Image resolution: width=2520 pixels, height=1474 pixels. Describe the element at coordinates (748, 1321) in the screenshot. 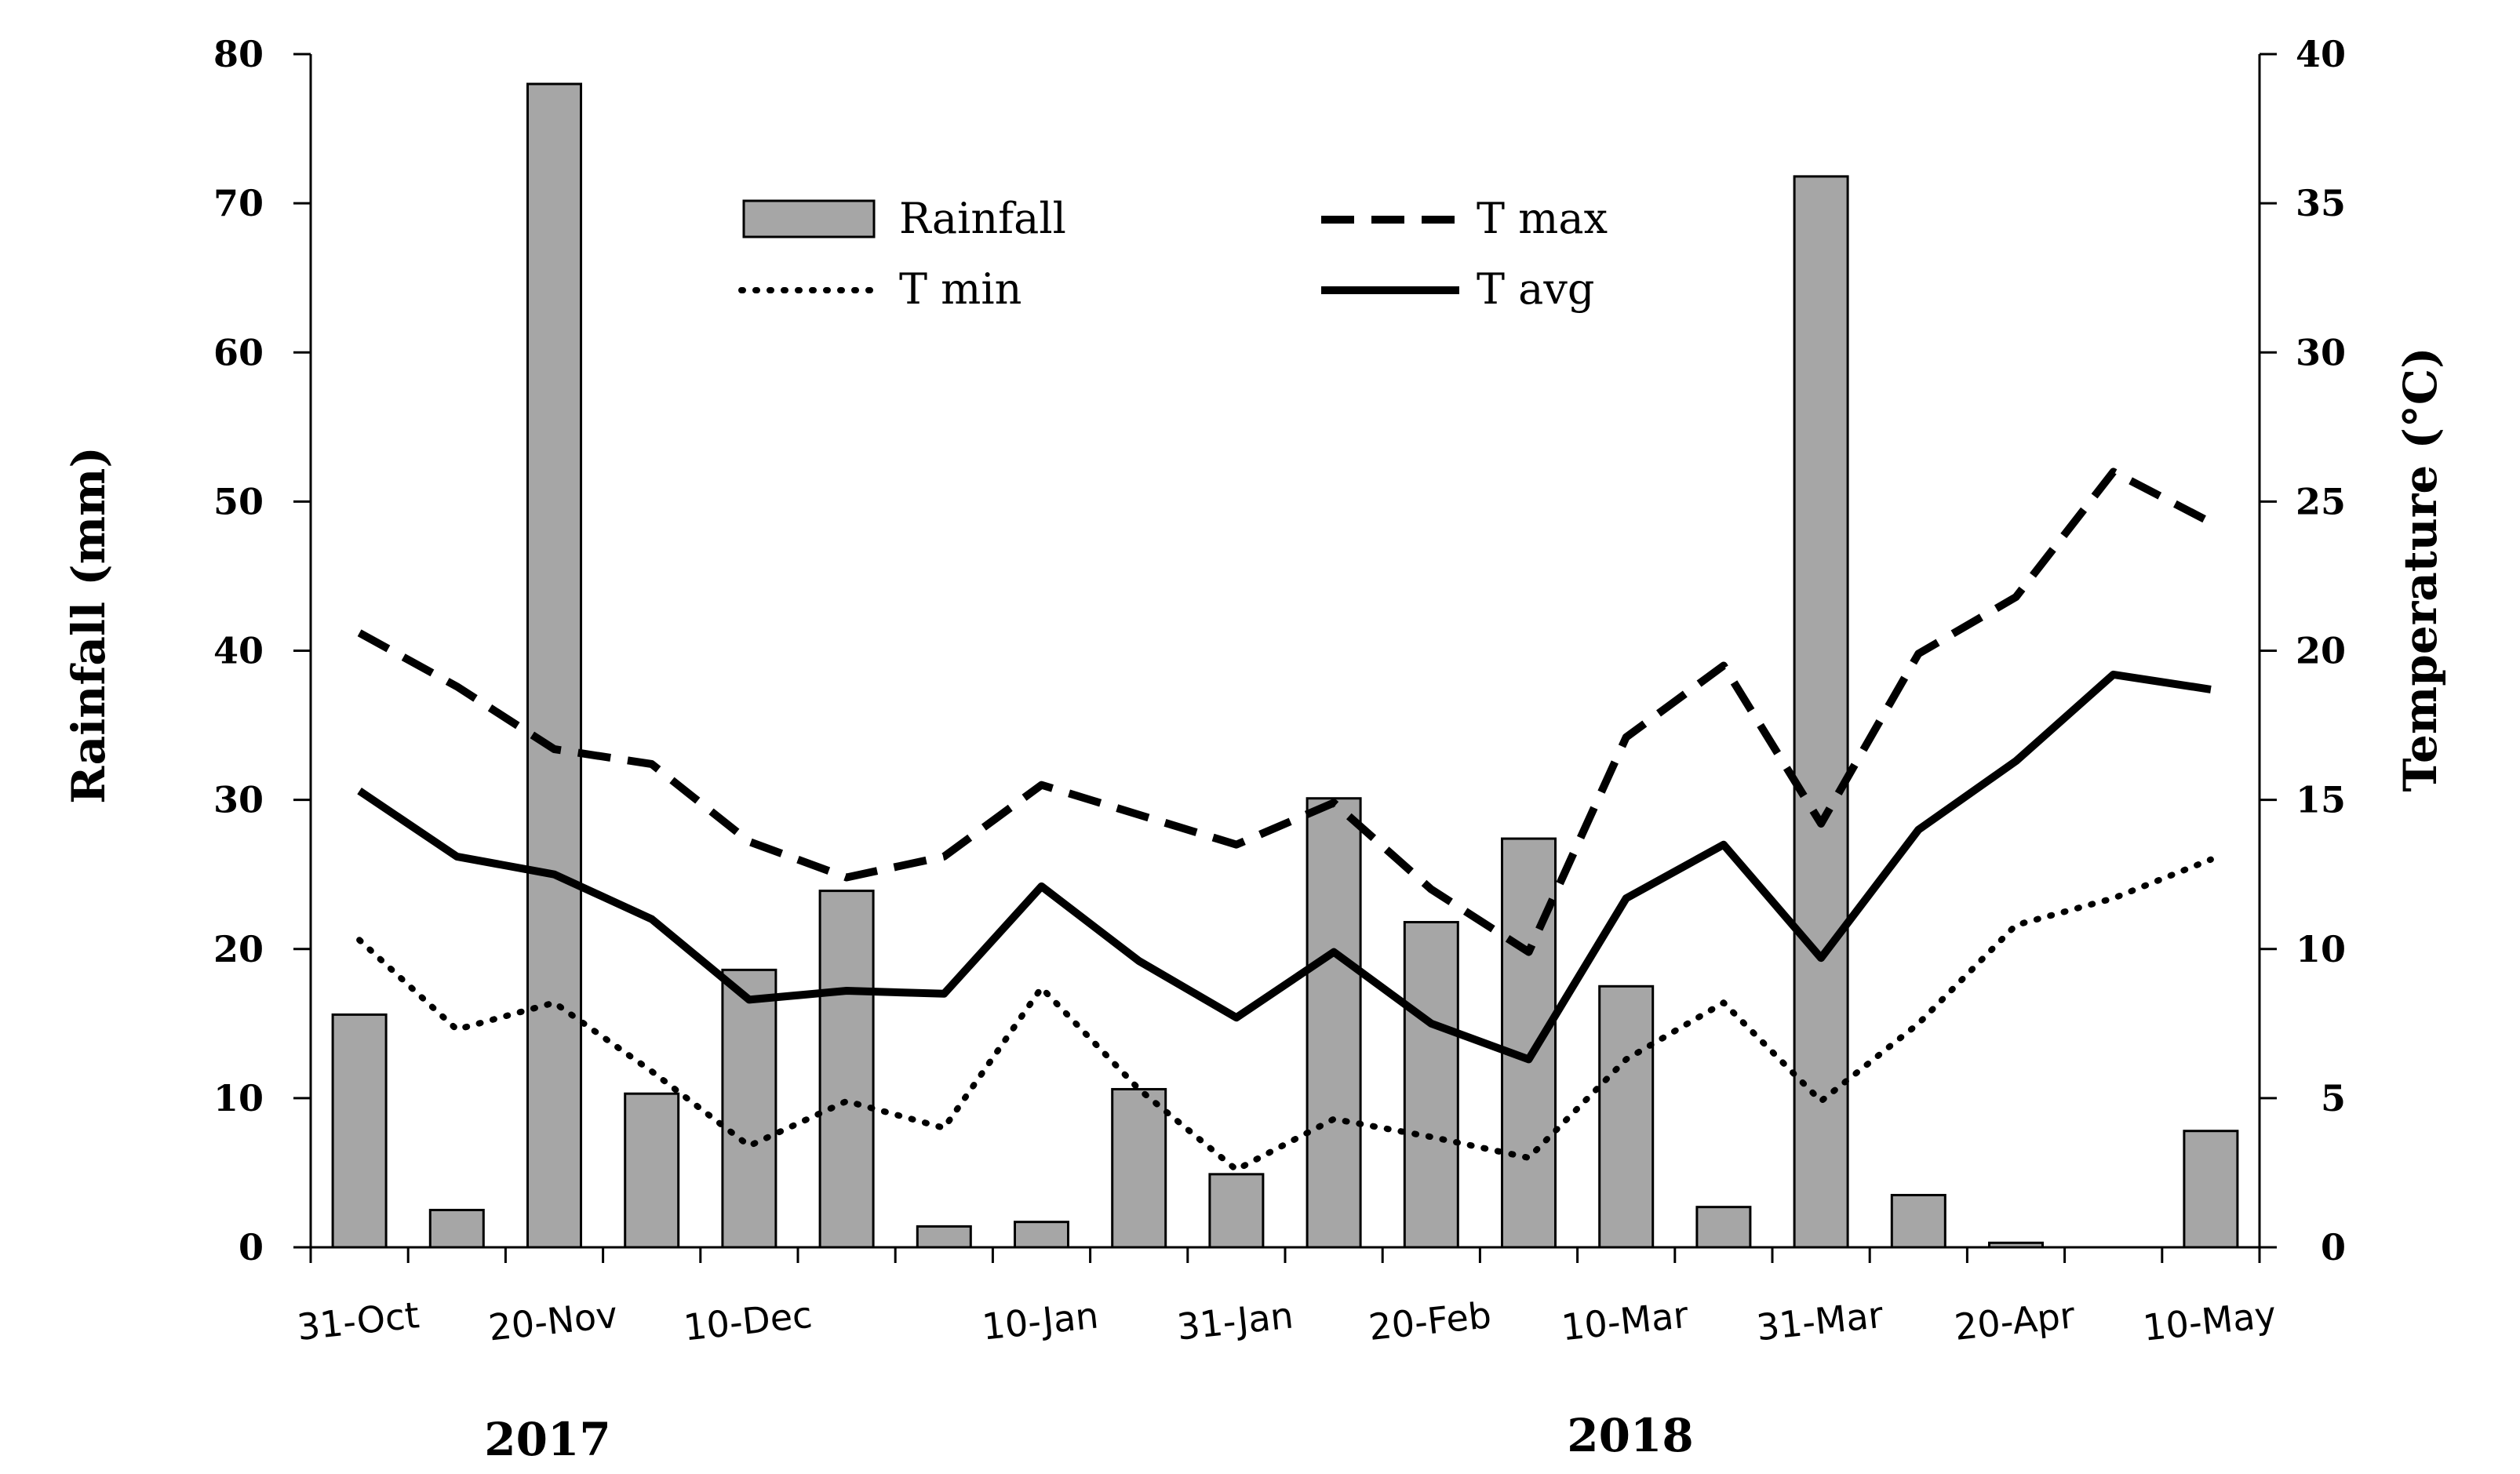

I see `x-tick-label-4: 10-Dec` at that location.